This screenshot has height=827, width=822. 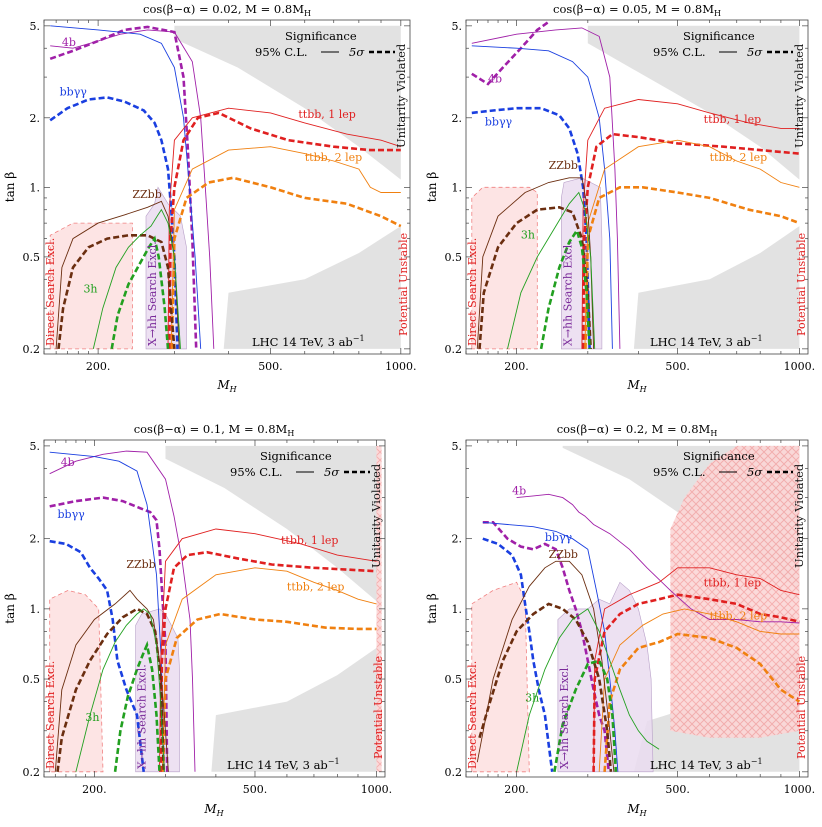 What do you see at coordinates (738, 157) in the screenshot?
I see `curve-label-ttbb2: ttbb, 2 lep` at bounding box center [738, 157].